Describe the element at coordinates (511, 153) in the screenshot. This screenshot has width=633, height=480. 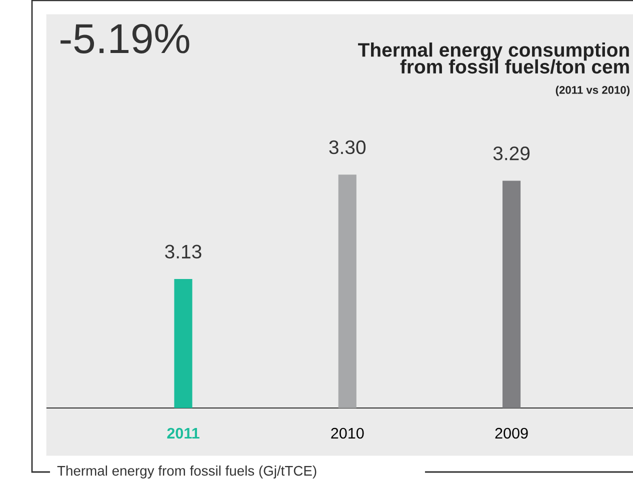
I see `data-label: 3.29` at that location.